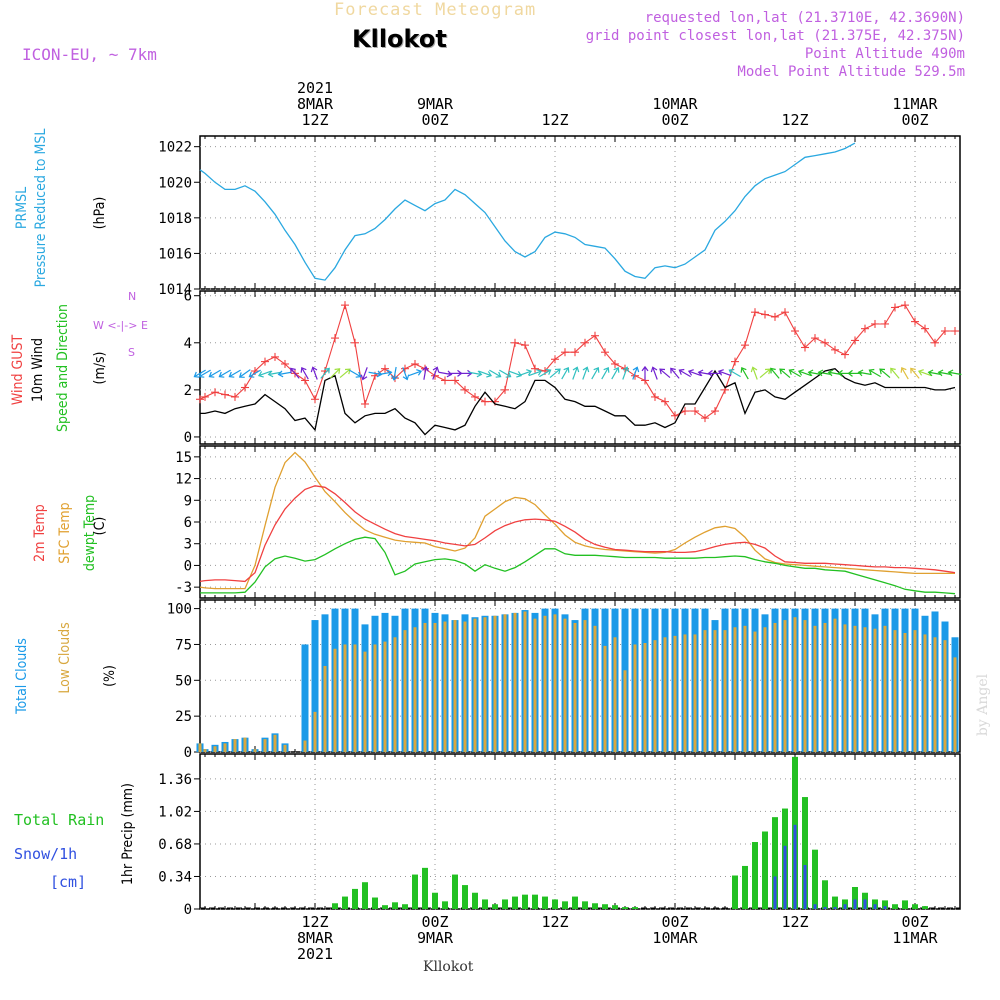  What do you see at coordinates (675, 930) in the screenshot?
I see `bottom-time-label: 00Z 10MAR` at bounding box center [675, 930].